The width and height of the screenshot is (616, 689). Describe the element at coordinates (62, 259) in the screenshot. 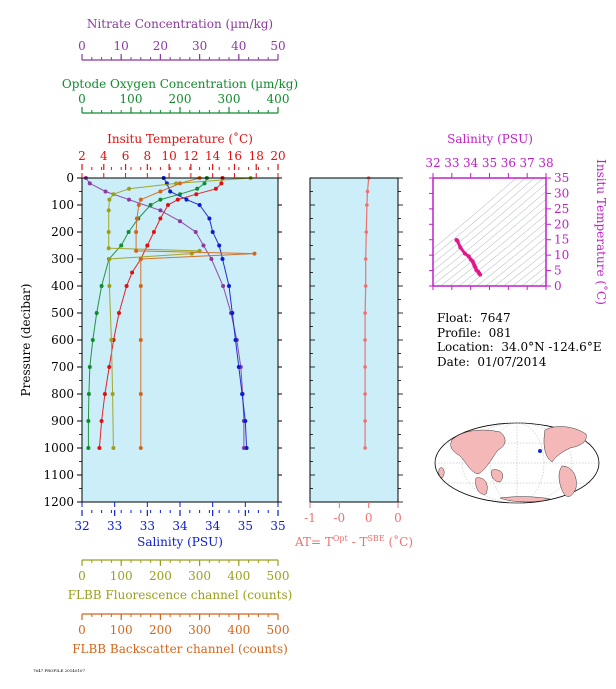

I see `pressure-tick-label: 300` at that location.